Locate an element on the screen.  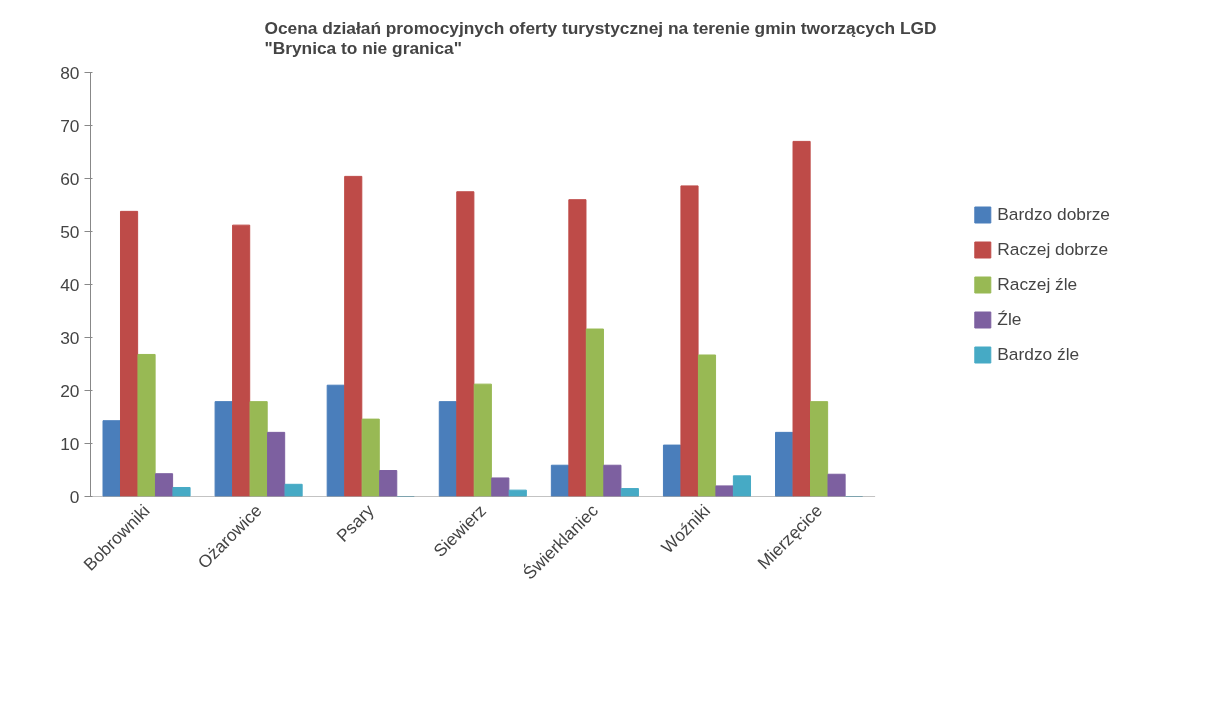
legend-label: Raczej dobrze is located at coordinates (1053, 249).